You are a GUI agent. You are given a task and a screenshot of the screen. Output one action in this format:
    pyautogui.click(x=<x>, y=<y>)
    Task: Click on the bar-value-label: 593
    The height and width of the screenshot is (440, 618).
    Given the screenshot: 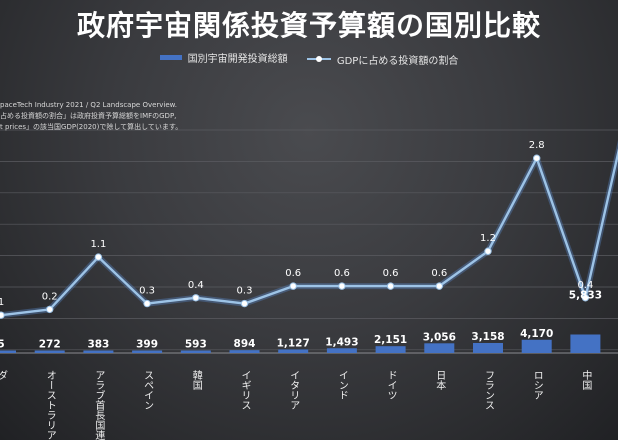 What is the action you would take?
    pyautogui.click(x=196, y=345)
    